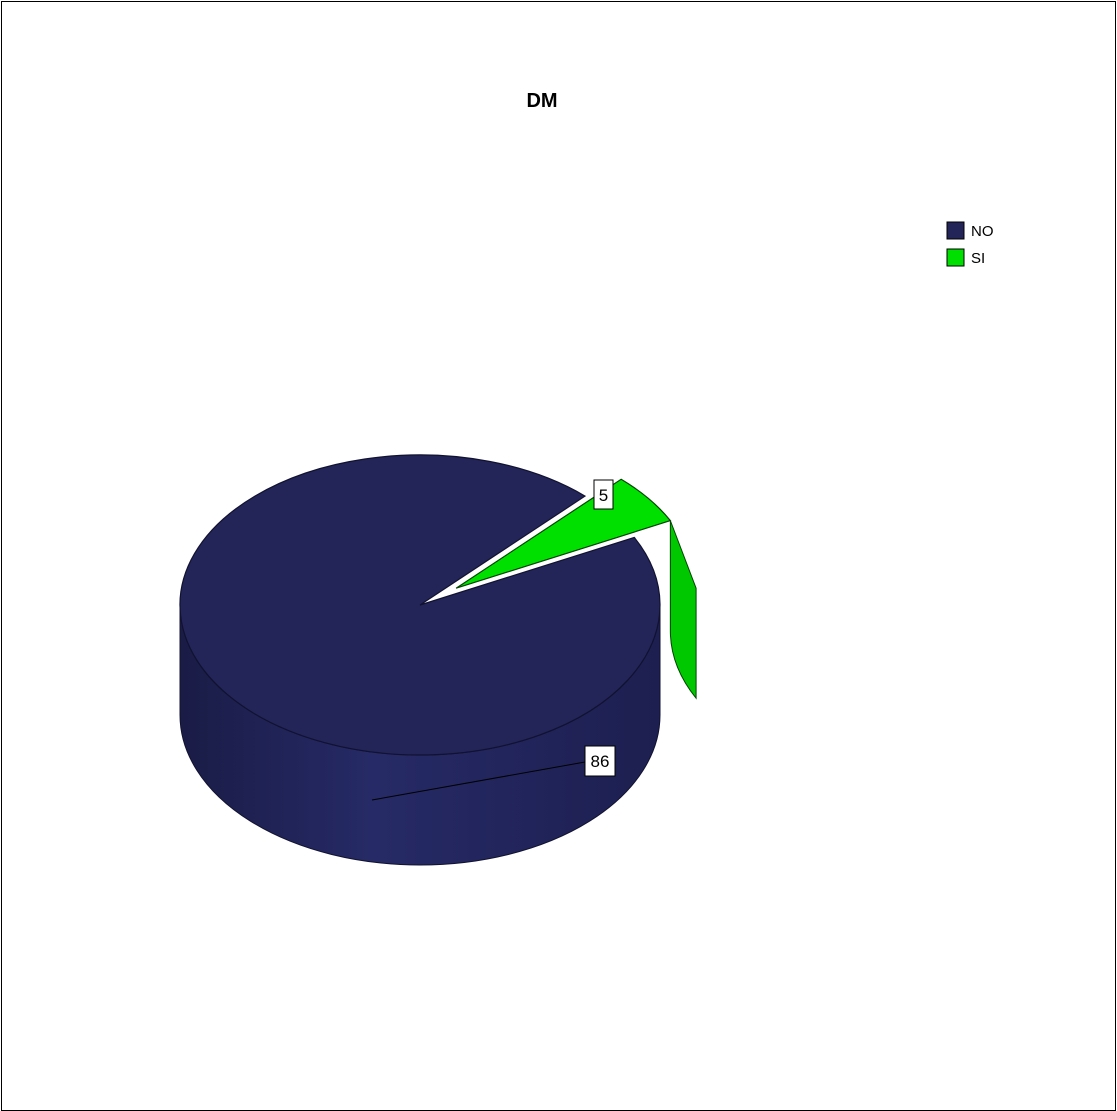 Image resolution: width=1117 pixels, height=1111 pixels. Describe the element at coordinates (420, 605) in the screenshot. I see `pie-slice-no` at that location.